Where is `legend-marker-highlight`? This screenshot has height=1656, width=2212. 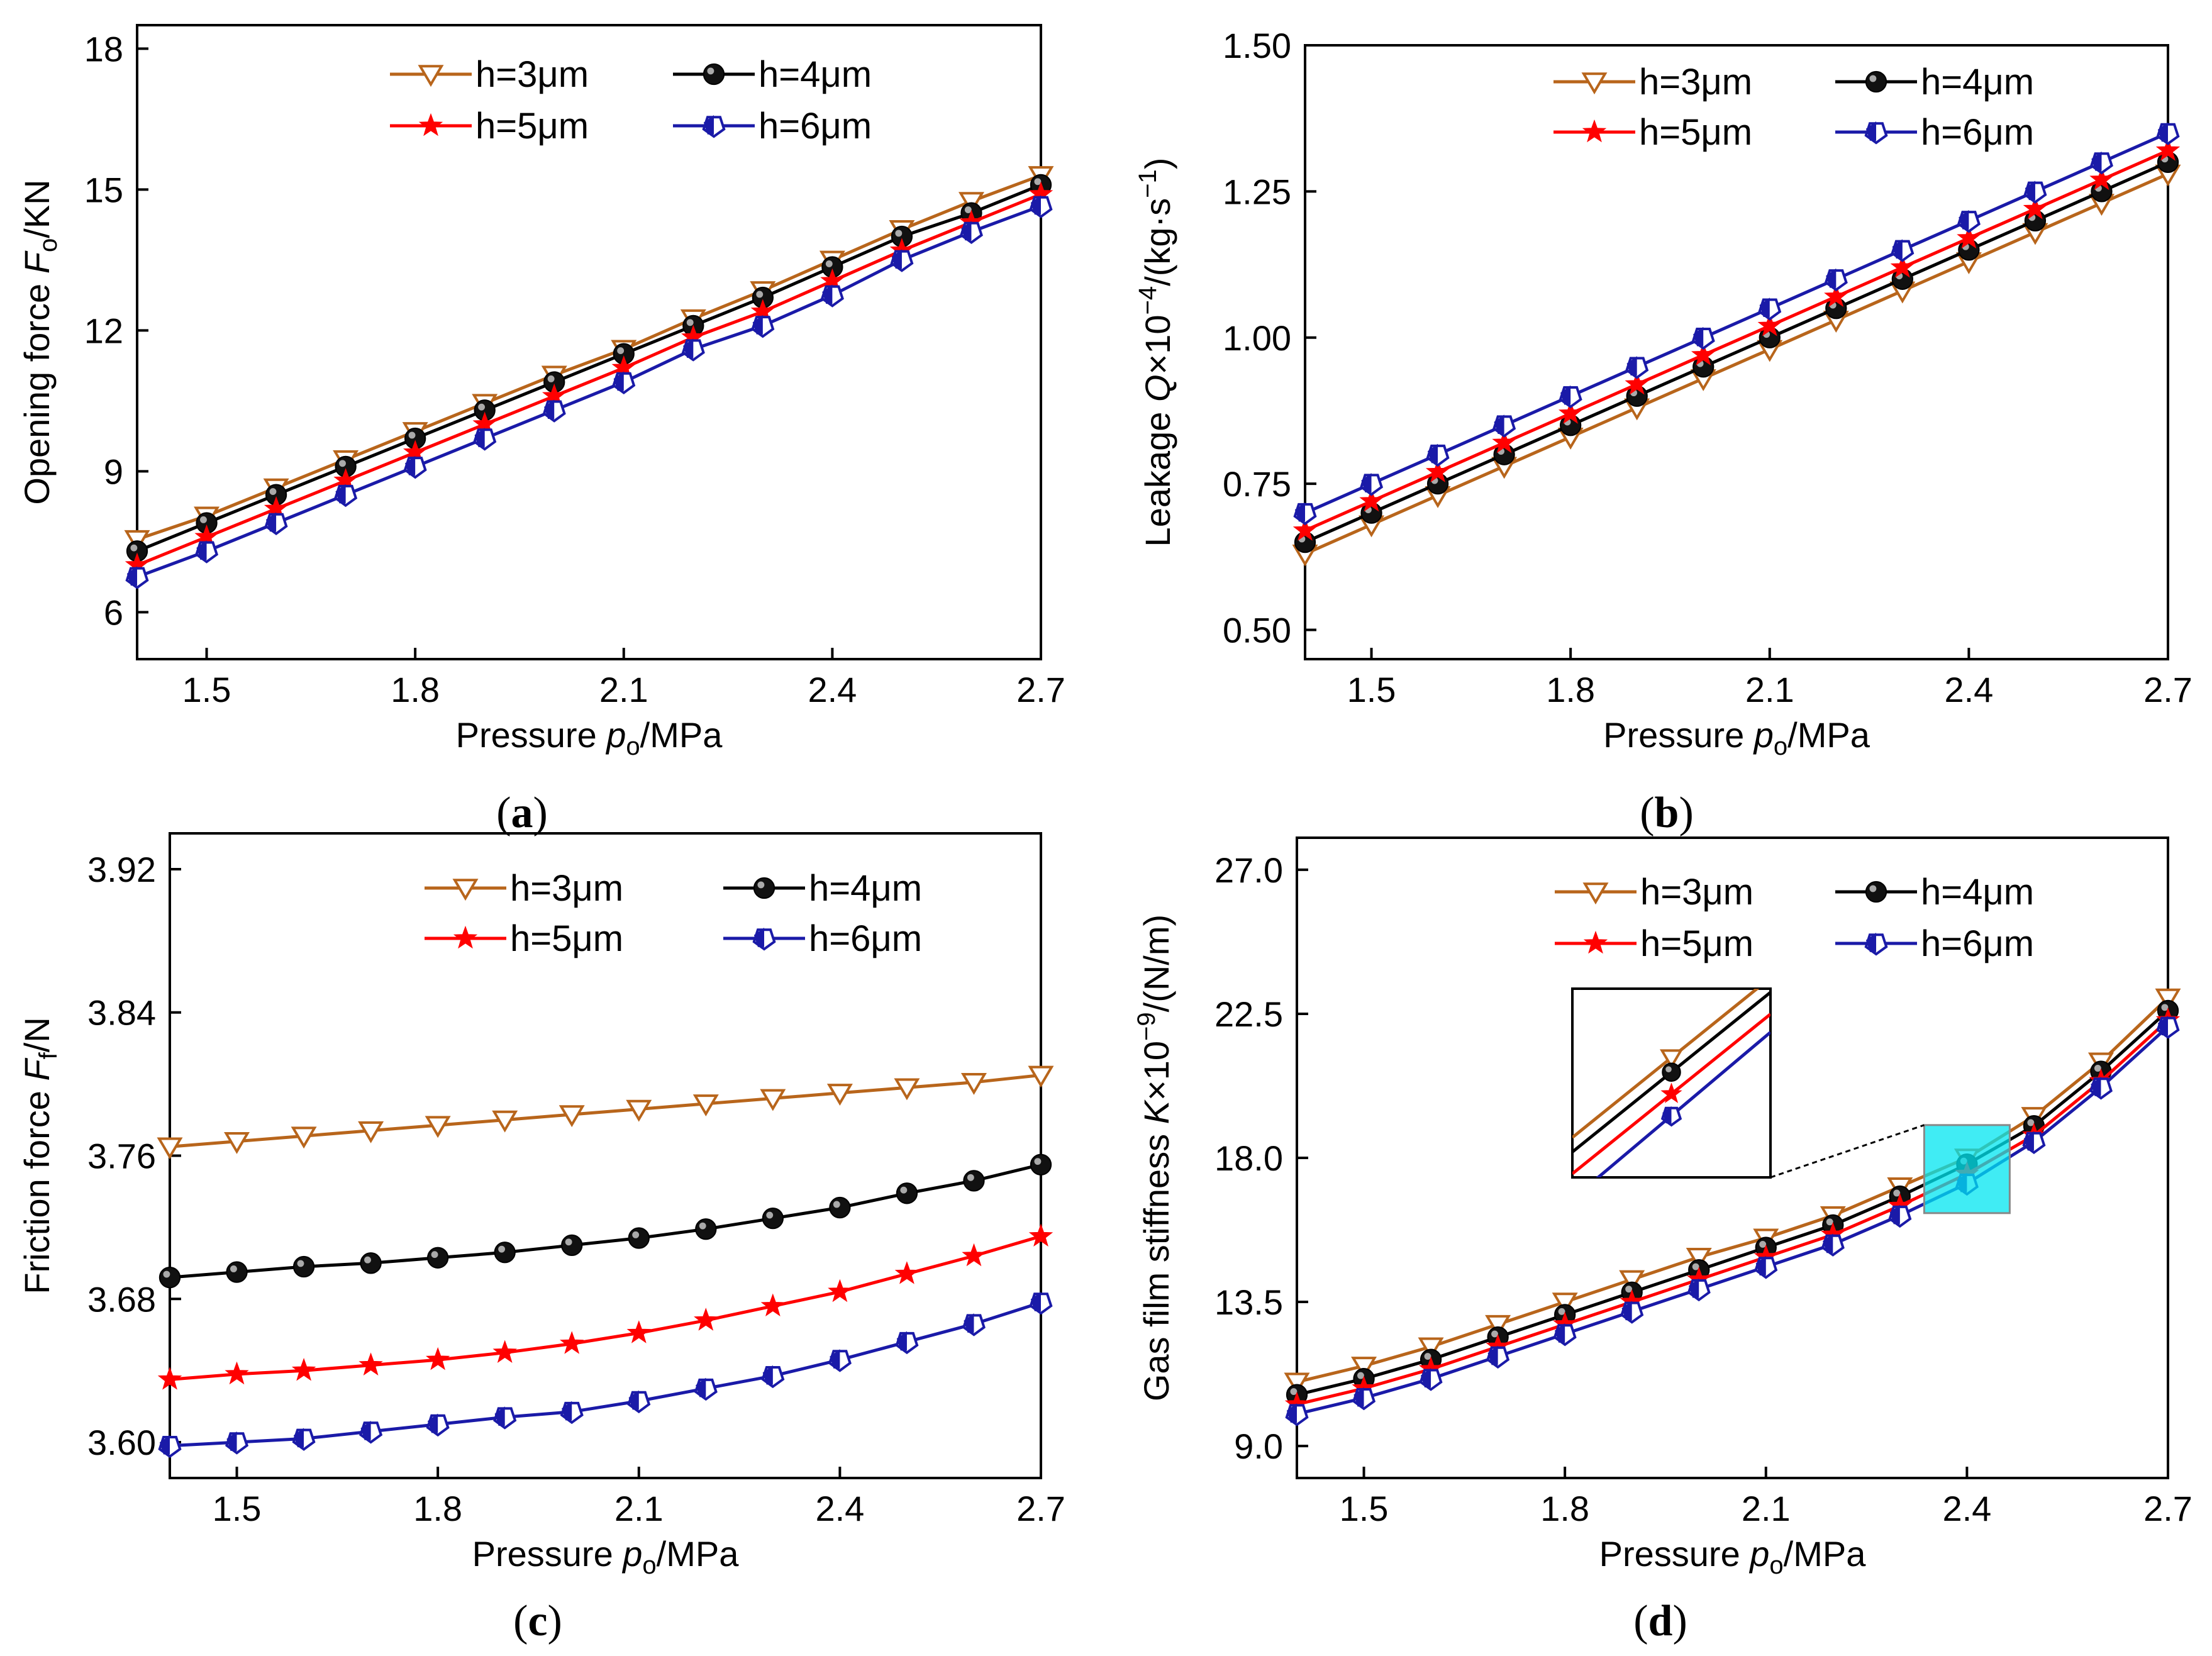 legend-marker-highlight is located at coordinates (1873, 78).